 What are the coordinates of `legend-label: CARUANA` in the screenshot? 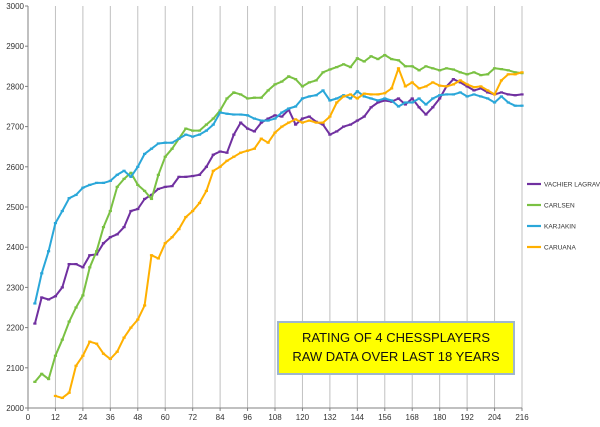 It's located at (560, 247).